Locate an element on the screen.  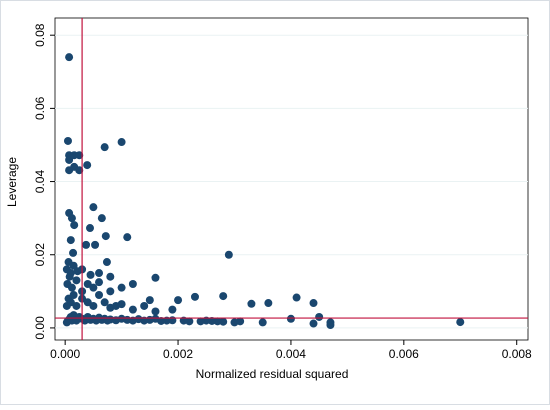
x-axis-label: Normalized residual squared is located at coordinates (272, 374).